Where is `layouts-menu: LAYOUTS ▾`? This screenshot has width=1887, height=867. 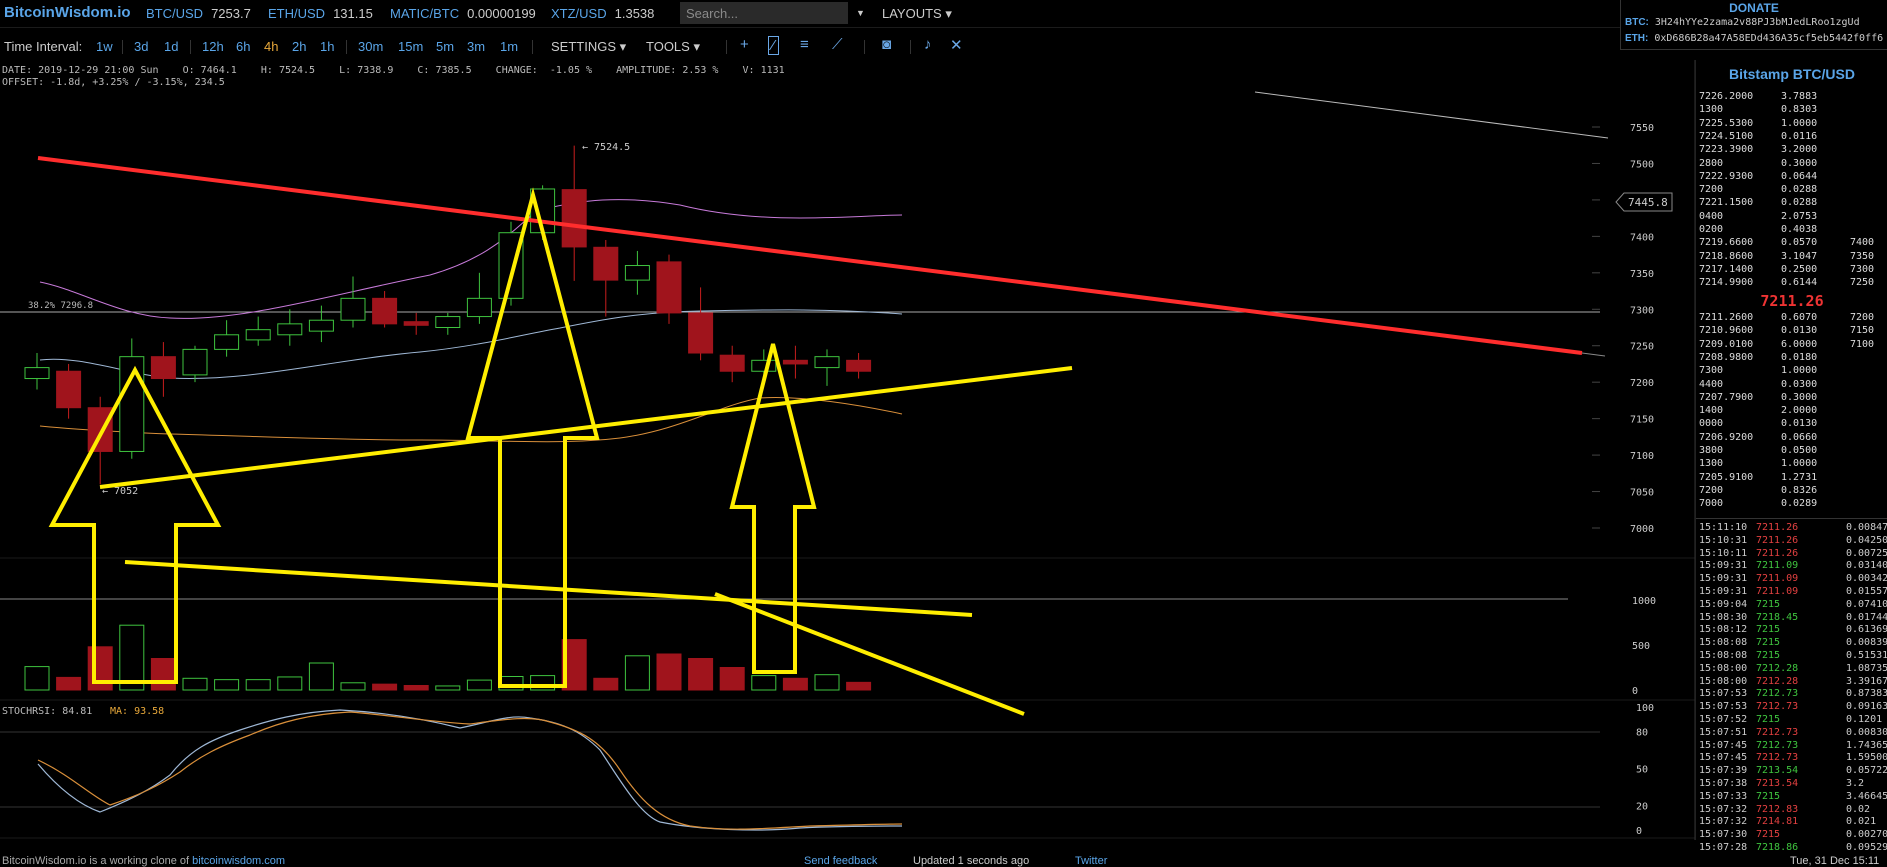 layouts-menu: LAYOUTS ▾ is located at coordinates (917, 13).